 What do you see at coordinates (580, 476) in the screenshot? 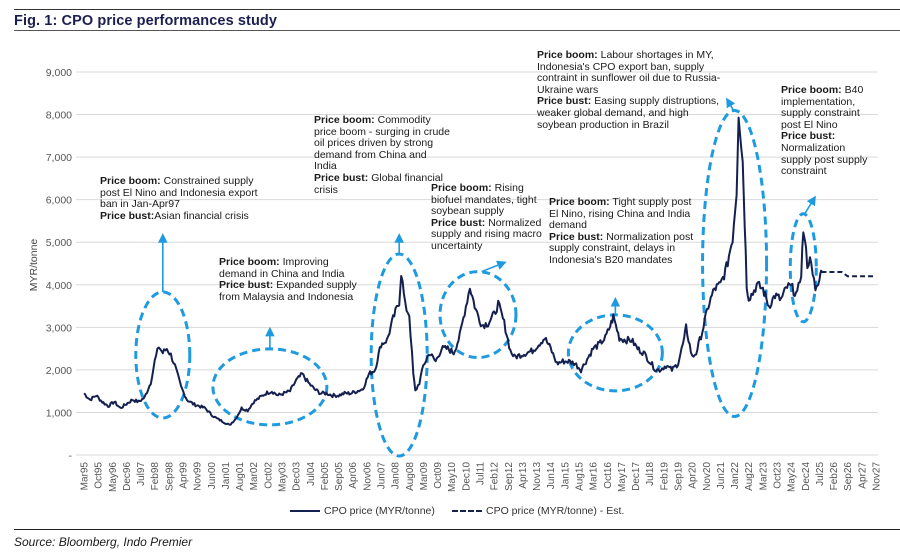
I see `x-tick-label: Aug15` at bounding box center [580, 476].